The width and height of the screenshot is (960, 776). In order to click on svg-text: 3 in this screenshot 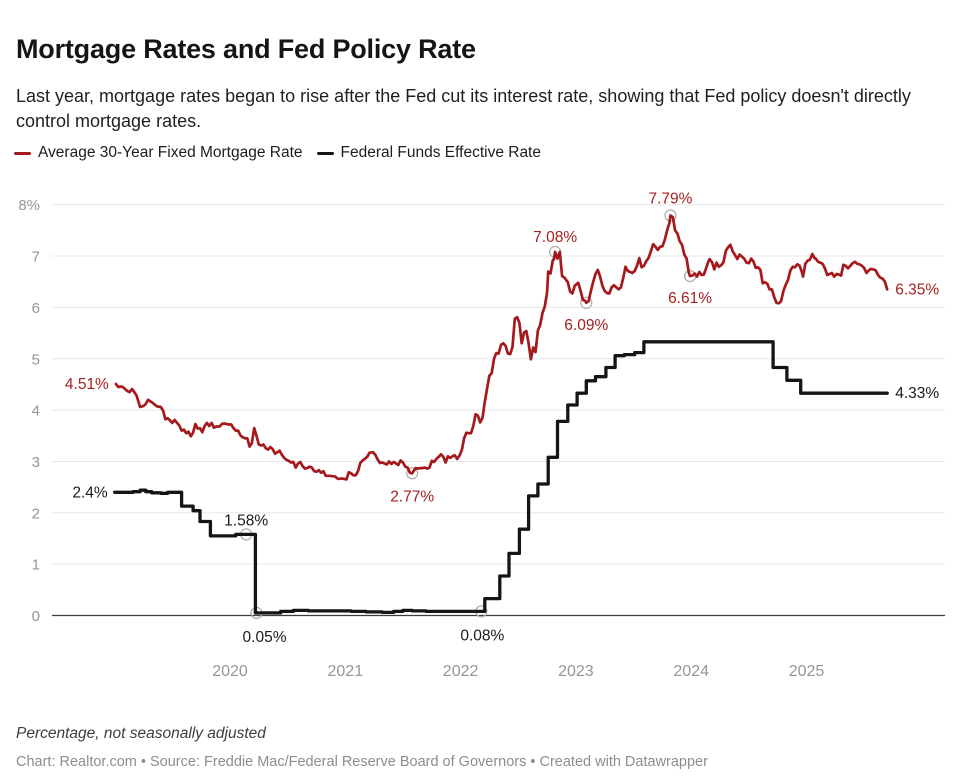, I will do `click(36, 462)`.